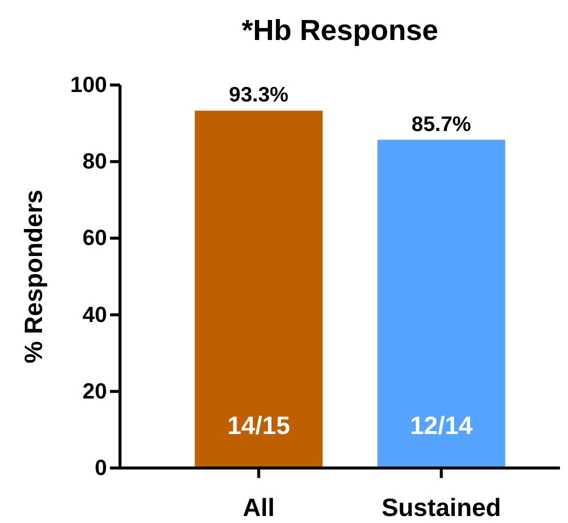 This screenshot has width=568, height=523. Describe the element at coordinates (258, 95) in the screenshot. I see `data-label: 93.3%` at that location.